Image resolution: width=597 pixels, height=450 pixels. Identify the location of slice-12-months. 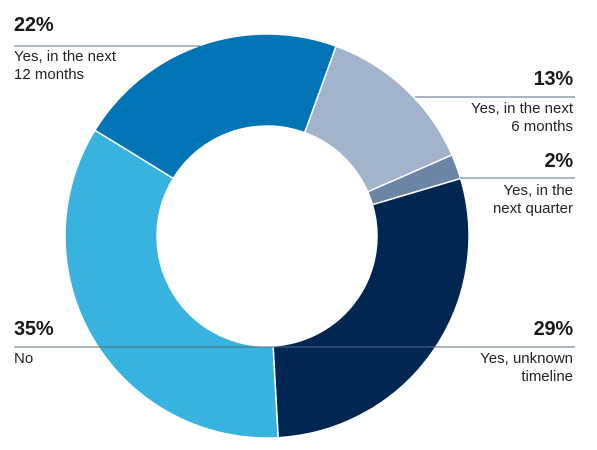
(215, 106).